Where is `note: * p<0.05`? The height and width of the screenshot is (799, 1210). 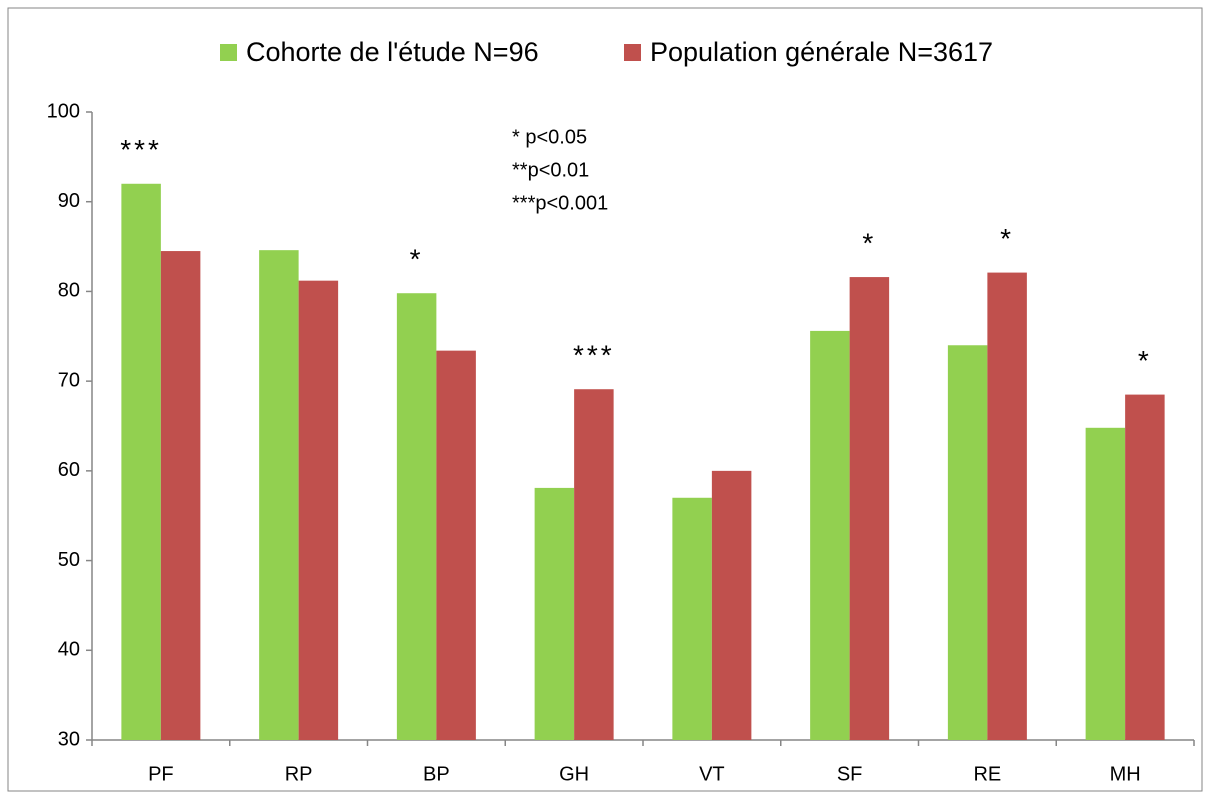
note: * p<0.05 is located at coordinates (549, 137).